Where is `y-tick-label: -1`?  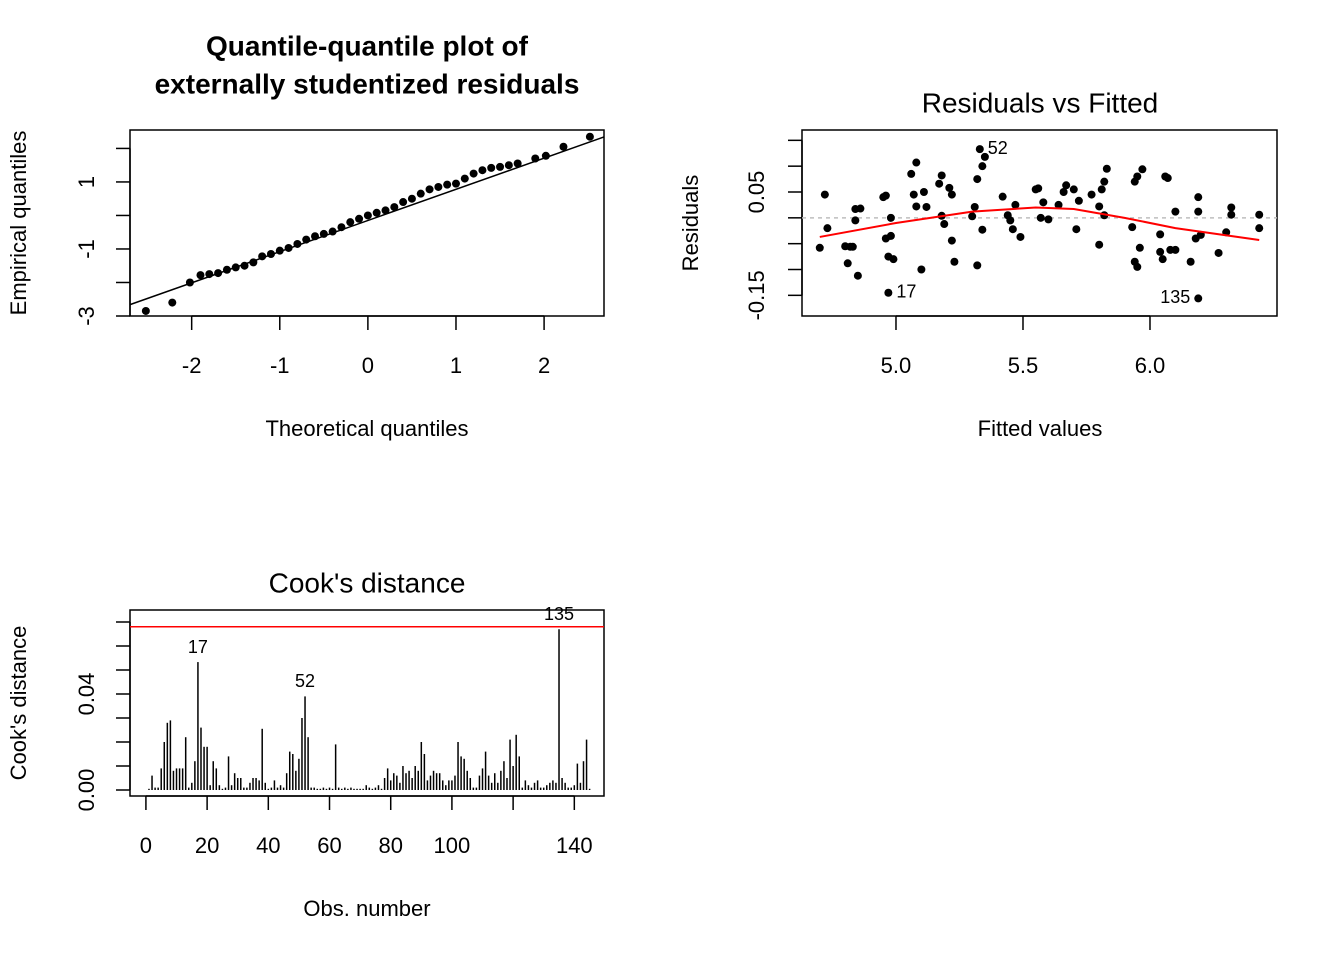 y-tick-label: -1 is located at coordinates (86, 249).